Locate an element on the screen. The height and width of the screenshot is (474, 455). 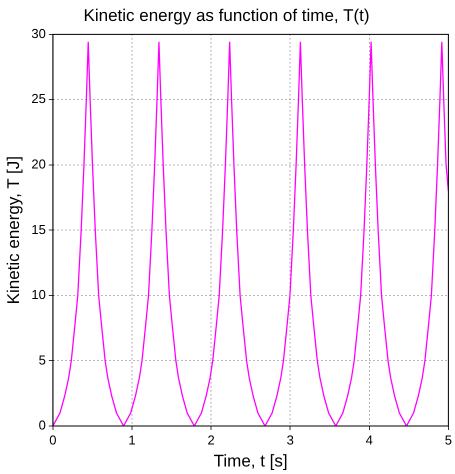
y-tick-label: 5 is located at coordinates (42, 360).